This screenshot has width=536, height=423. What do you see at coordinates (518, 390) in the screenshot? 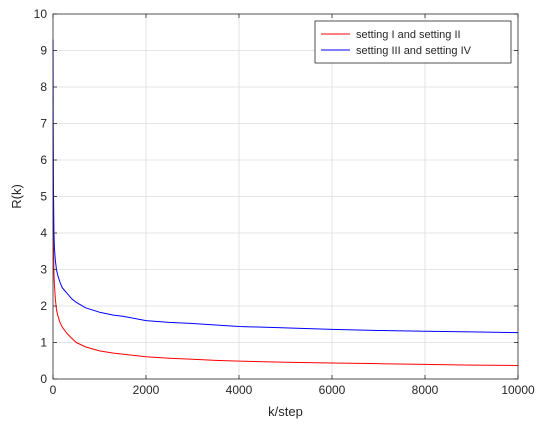
I see `x-tick-label: 10000` at bounding box center [518, 390].